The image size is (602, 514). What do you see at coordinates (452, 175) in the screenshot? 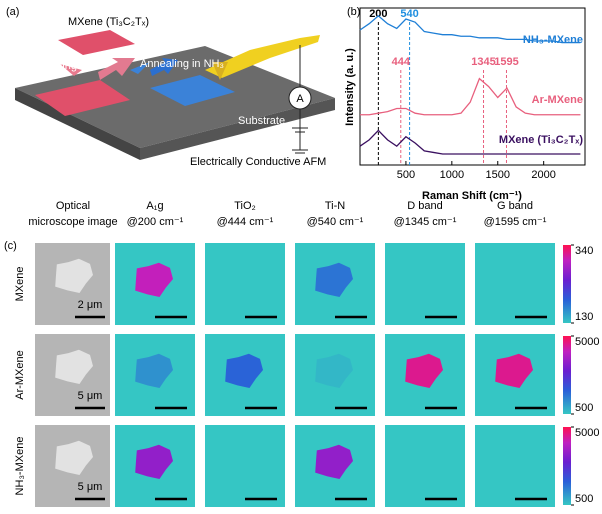
I see `x-tick-label: 1000` at bounding box center [452, 175].